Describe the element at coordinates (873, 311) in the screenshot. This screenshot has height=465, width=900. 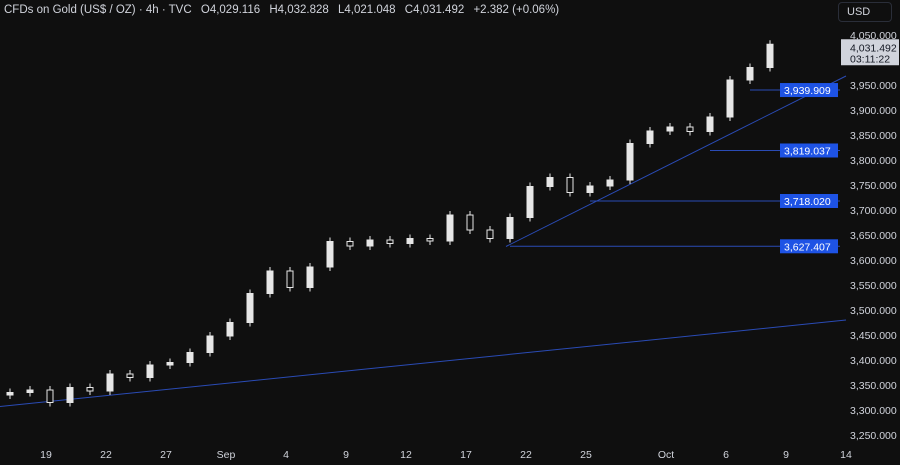
I see `y-tick-label: 3,500.000` at that location.